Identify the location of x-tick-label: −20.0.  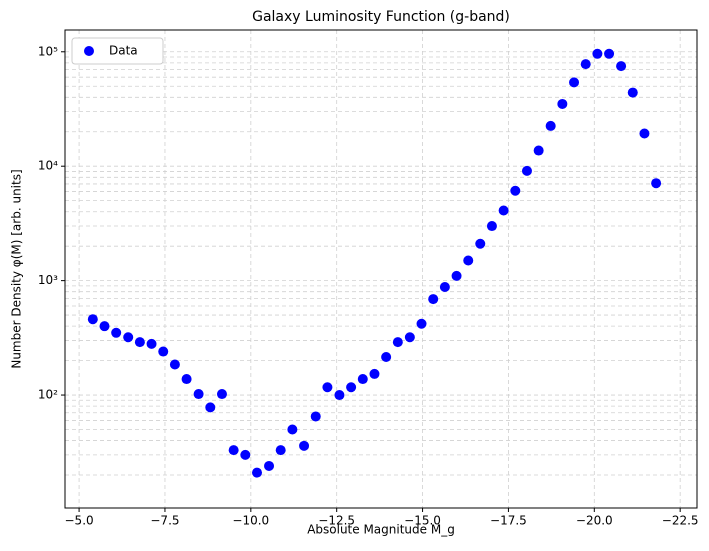
(594, 521).